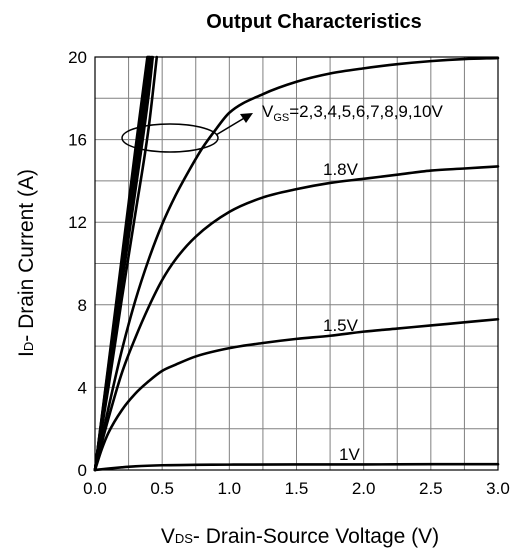  What do you see at coordinates (231, 126) in the screenshot?
I see `annotation-arrow-line` at bounding box center [231, 126].